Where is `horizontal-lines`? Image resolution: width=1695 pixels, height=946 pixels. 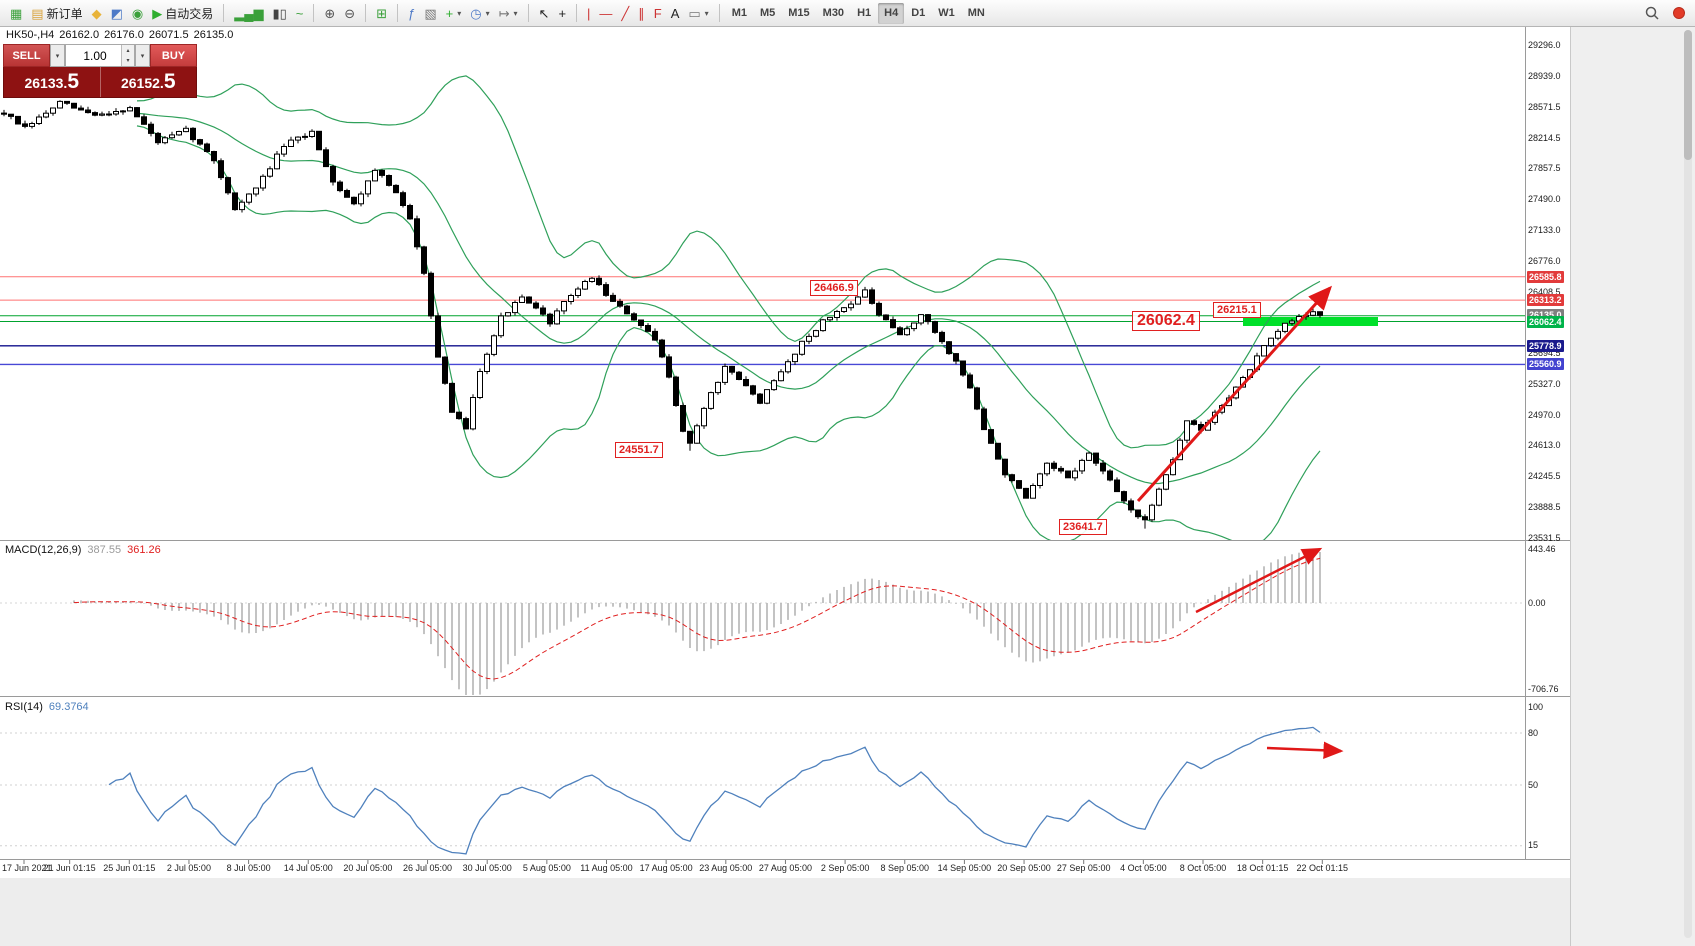 horizontal-lines is located at coordinates (762, 321).